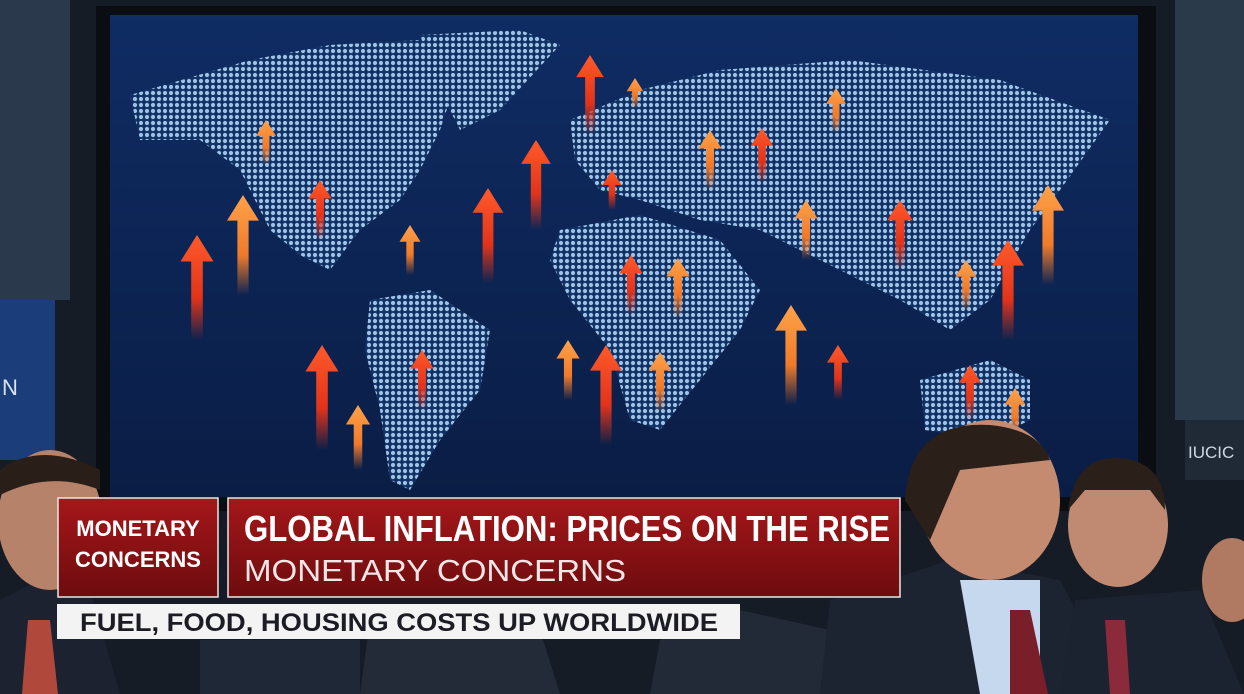 This screenshot has width=1244, height=694. What do you see at coordinates (295, 155) in the screenshot?
I see `north-america` at bounding box center [295, 155].